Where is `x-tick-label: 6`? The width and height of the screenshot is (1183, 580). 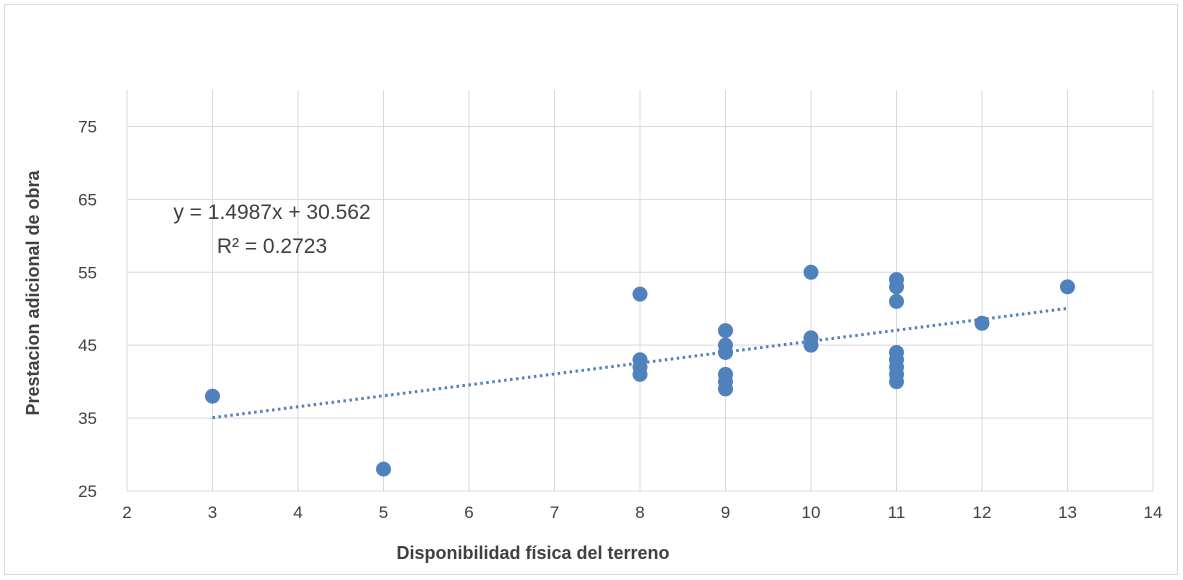
x-tick-label: 6 is located at coordinates (468, 512).